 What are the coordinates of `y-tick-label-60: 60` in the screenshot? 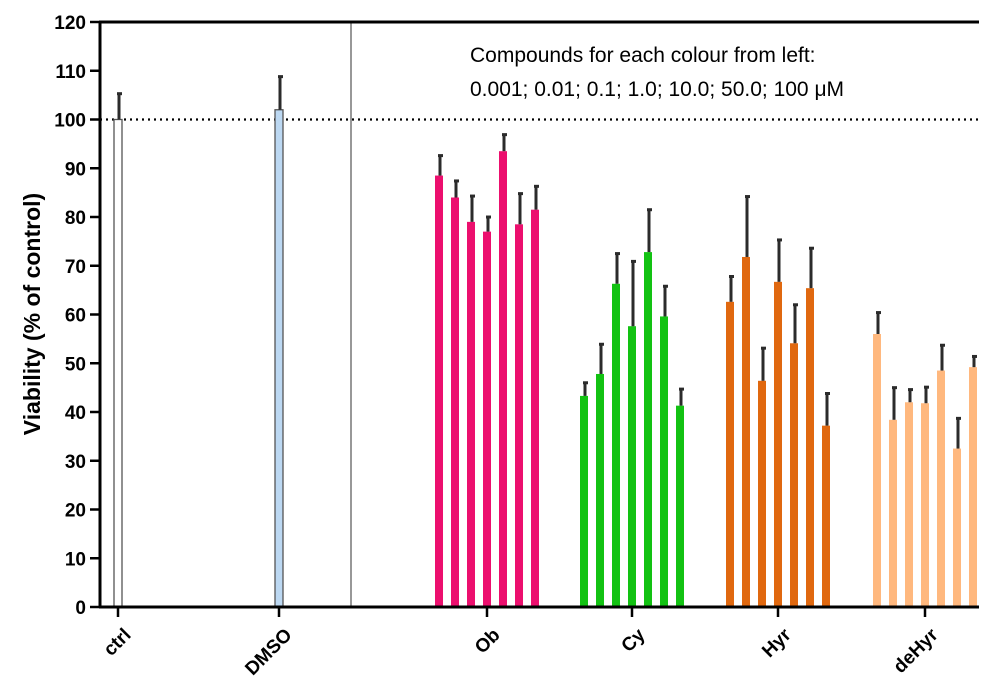 It's located at (75, 316).